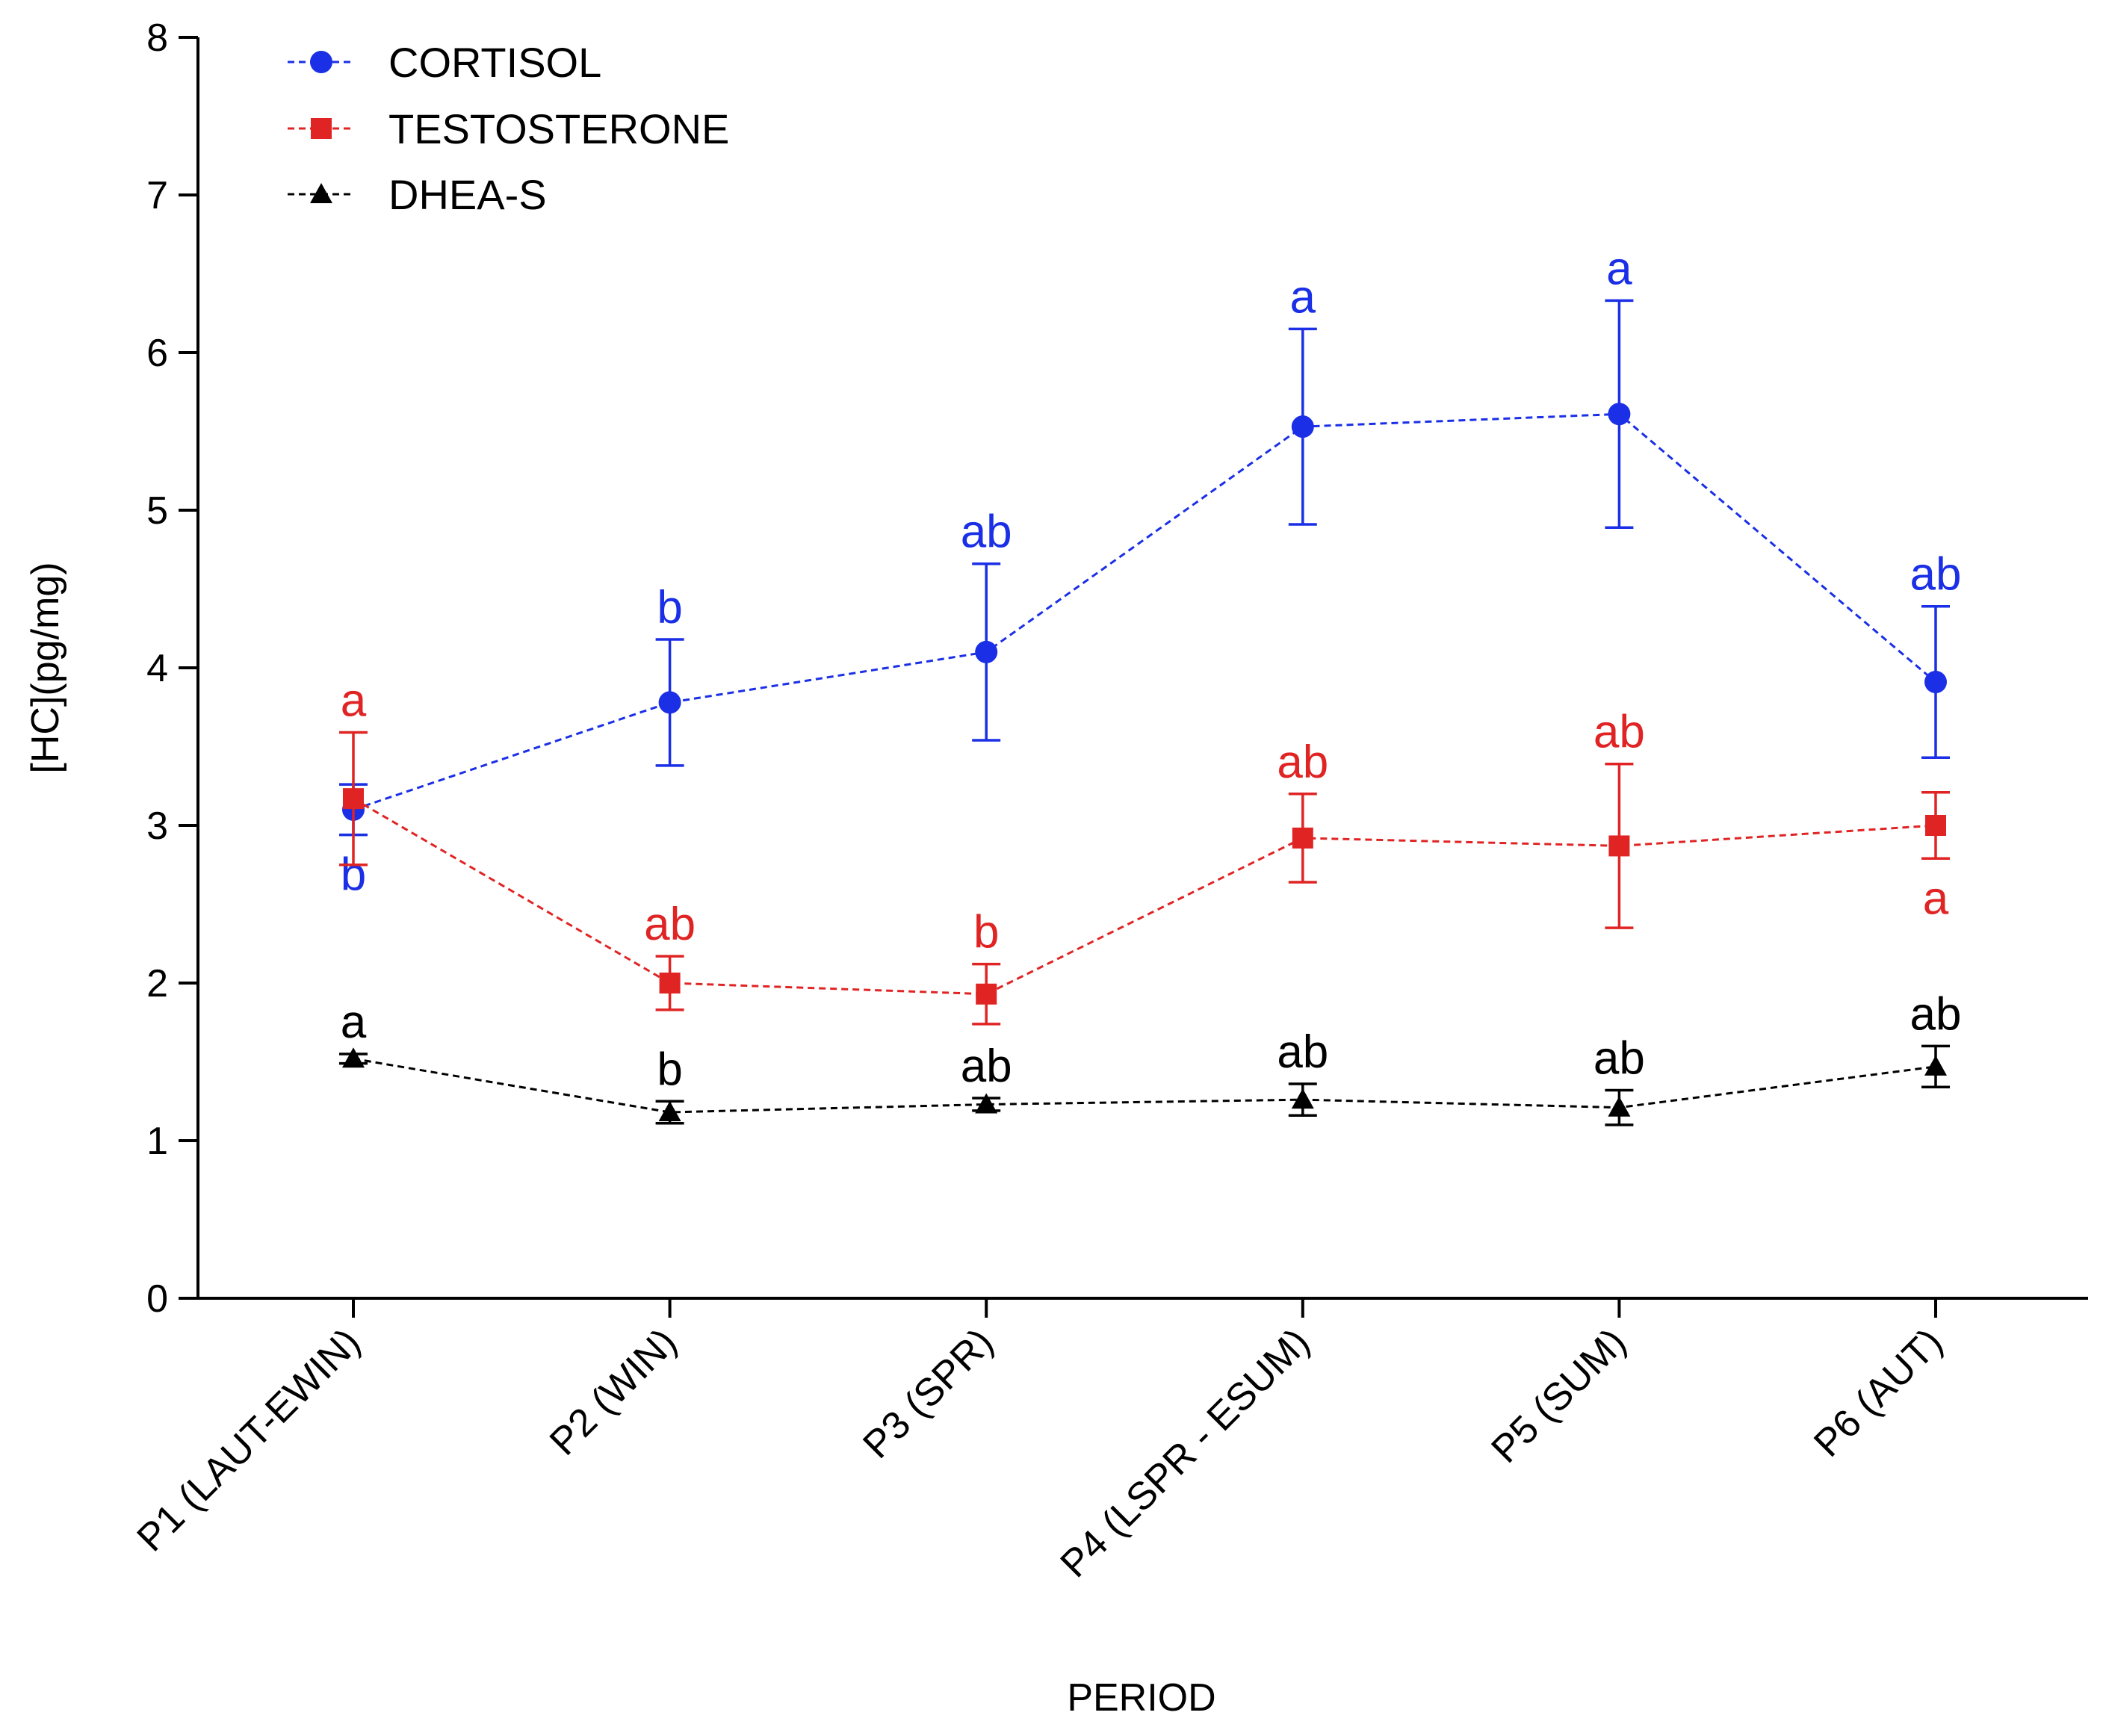  I want to click on legend-label: TESTOSTERONE, so click(558, 128).